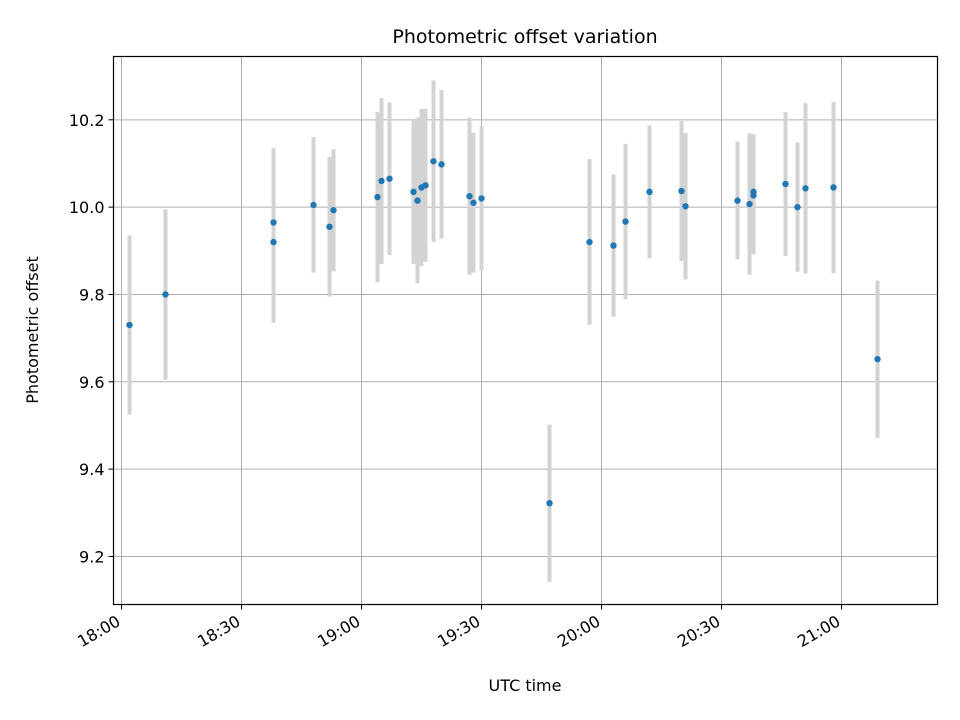  I want to click on y-tick-label: 9.4, so click(91, 469).